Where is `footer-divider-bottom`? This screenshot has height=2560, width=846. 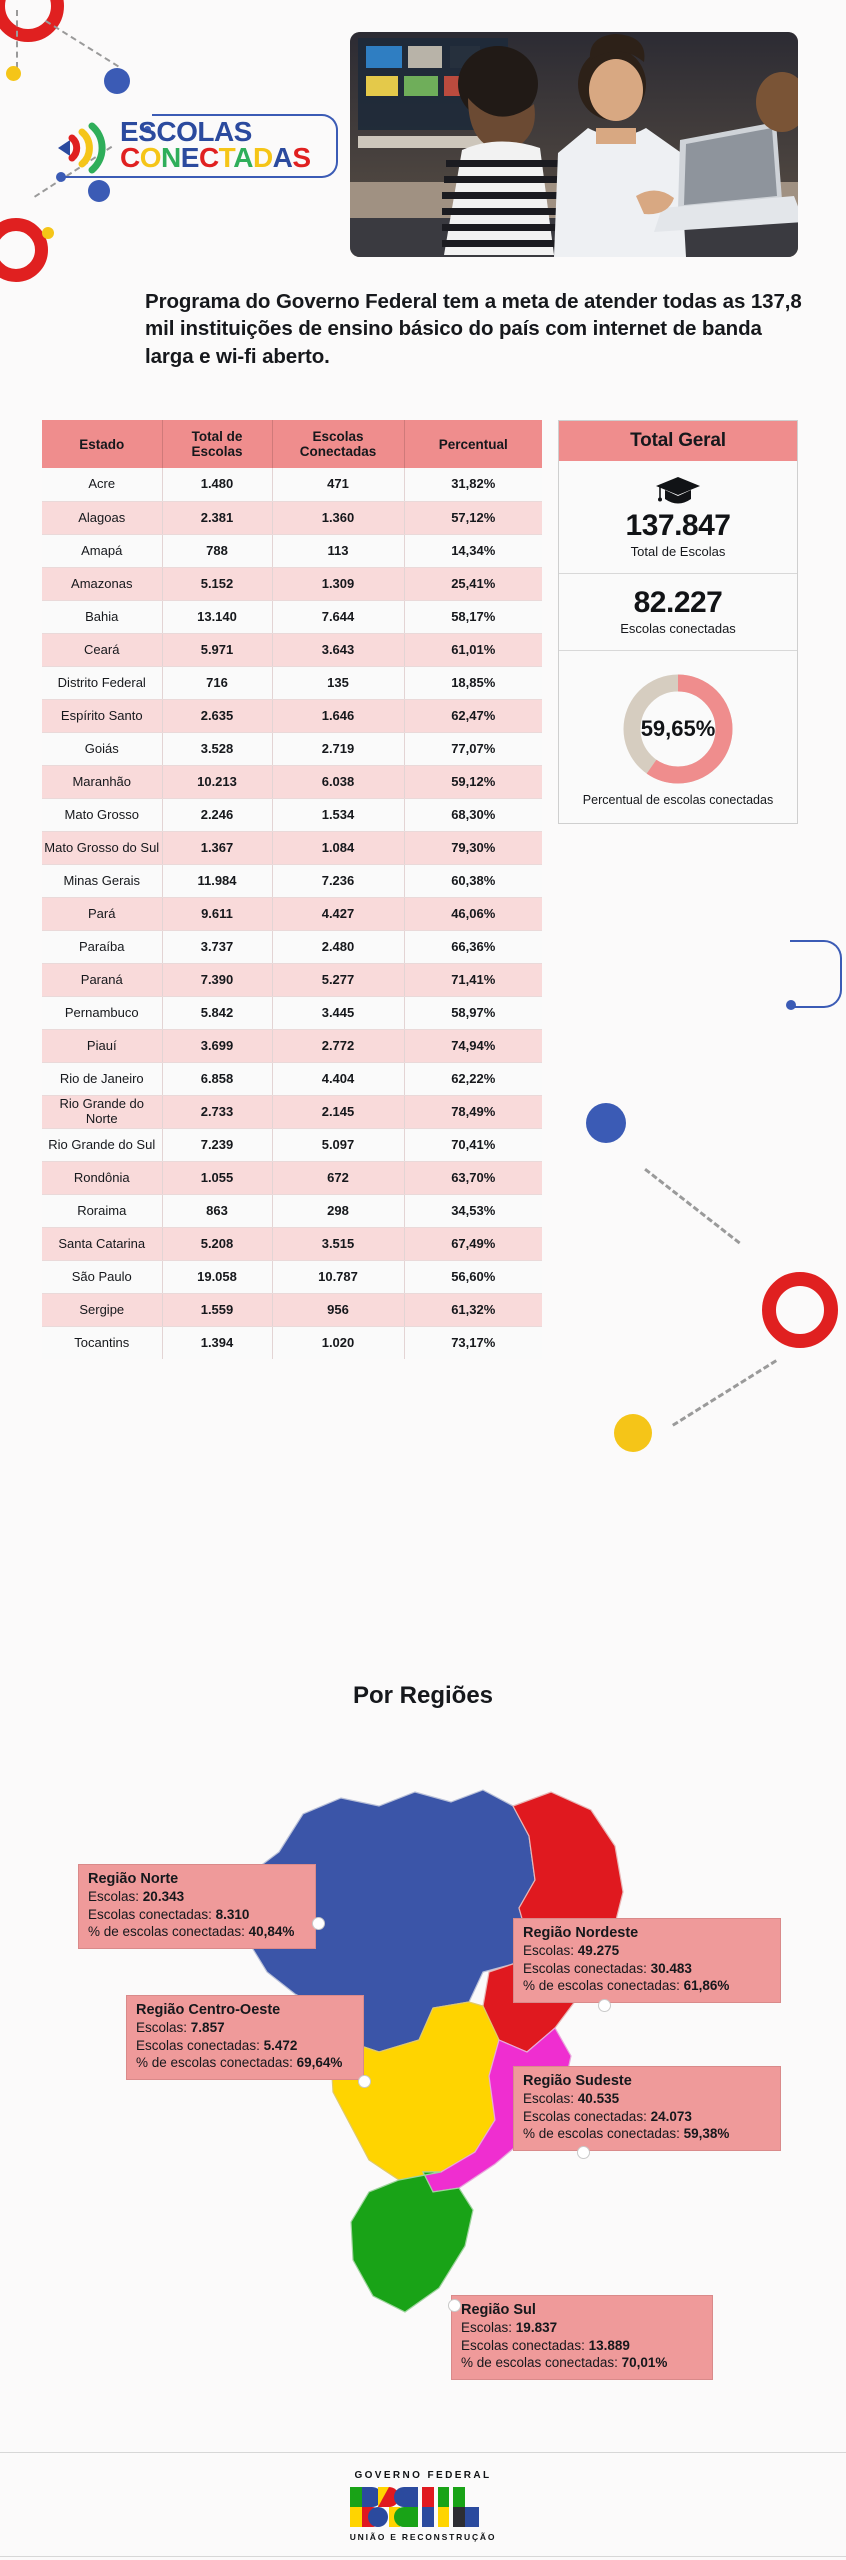 footer-divider-bottom is located at coordinates (423, 2556).